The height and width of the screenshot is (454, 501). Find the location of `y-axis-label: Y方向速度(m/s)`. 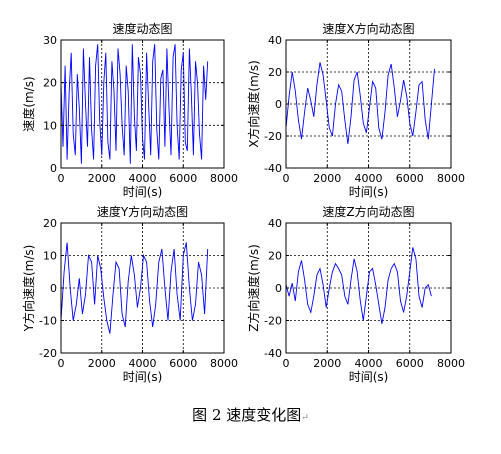

y-axis-label: Y方向速度(m/s) is located at coordinates (28, 289).